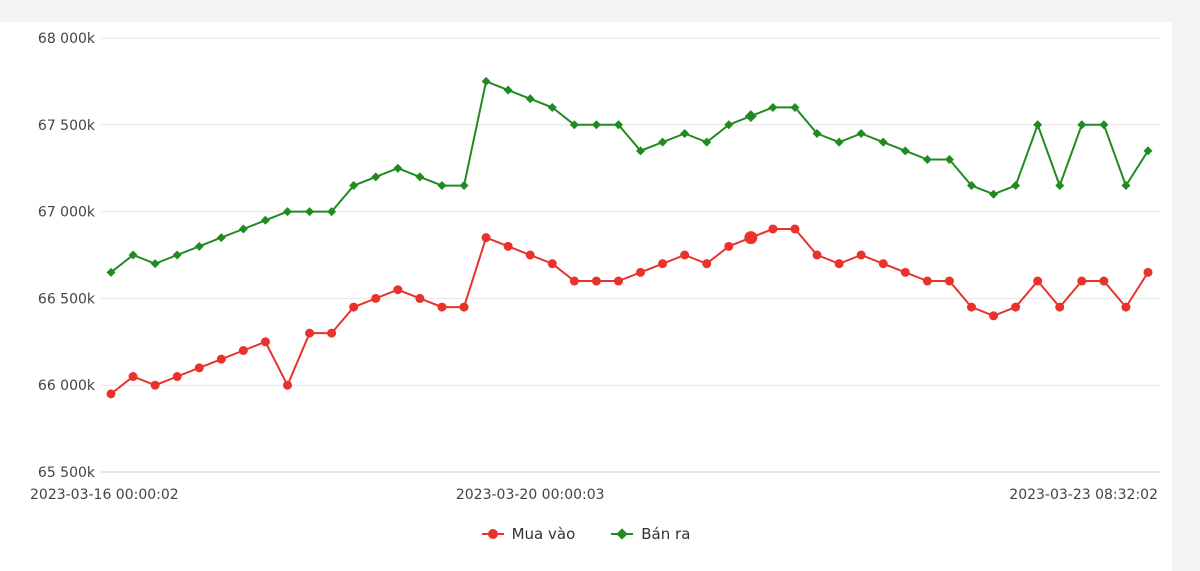 The image size is (1200, 571). I want to click on legend-item-ban-ra: Bán ra, so click(650, 534).